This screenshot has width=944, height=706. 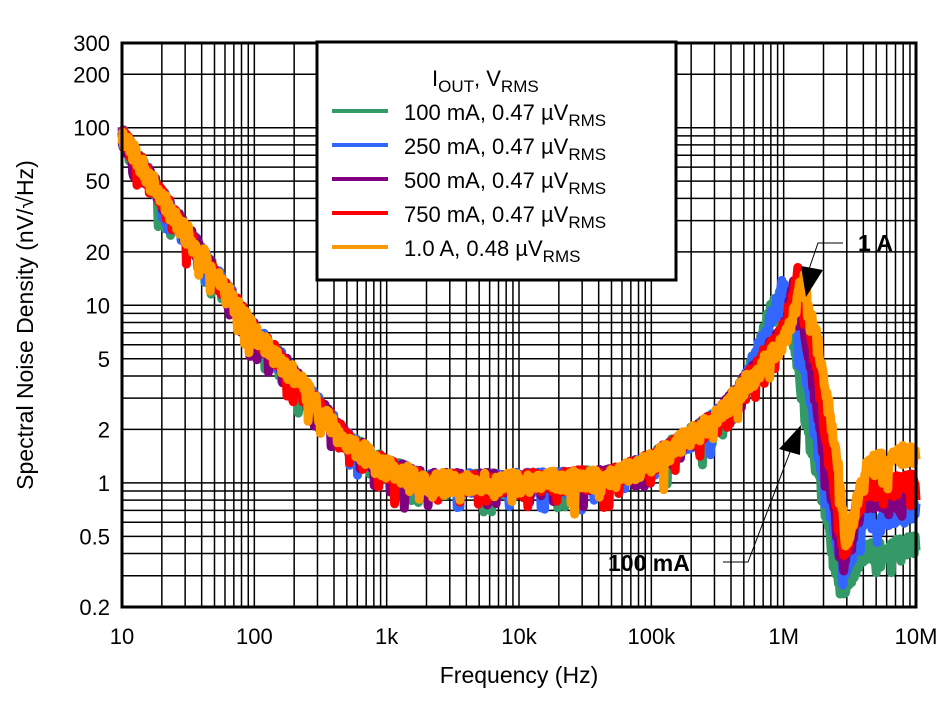 What do you see at coordinates (104, 359) in the screenshot?
I see `y-tick-label: 5` at bounding box center [104, 359].